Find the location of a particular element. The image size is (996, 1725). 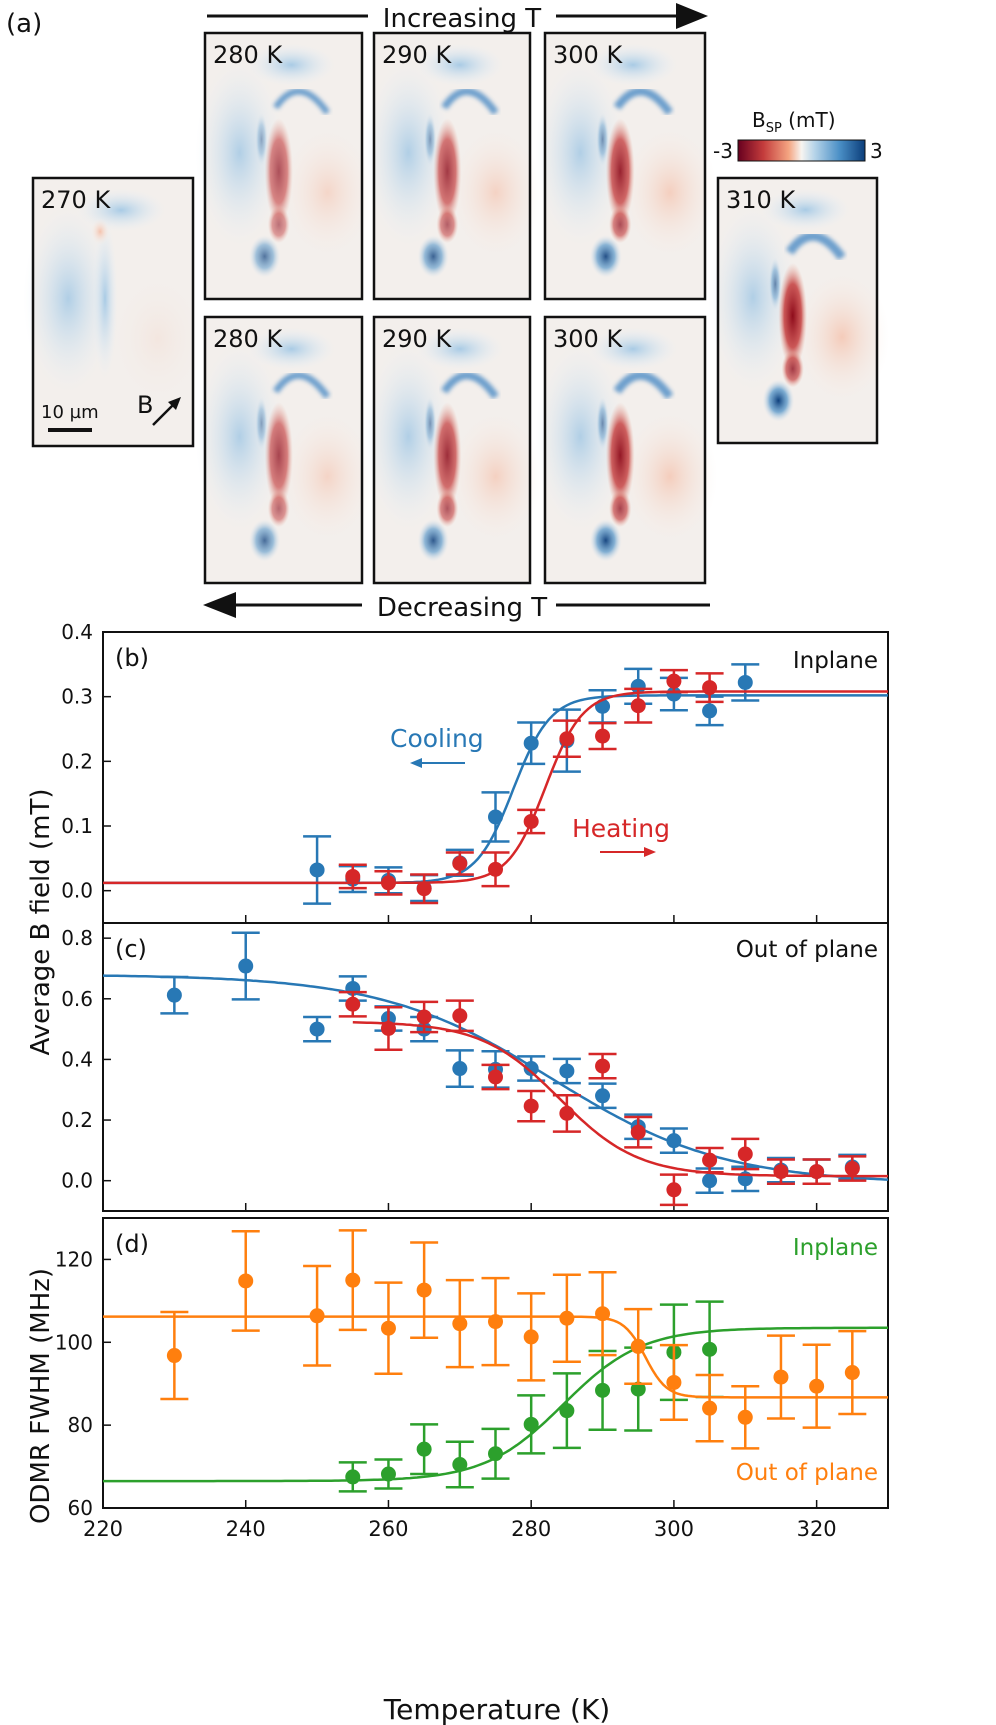

series-inplane is located at coordinates (495, 1396).